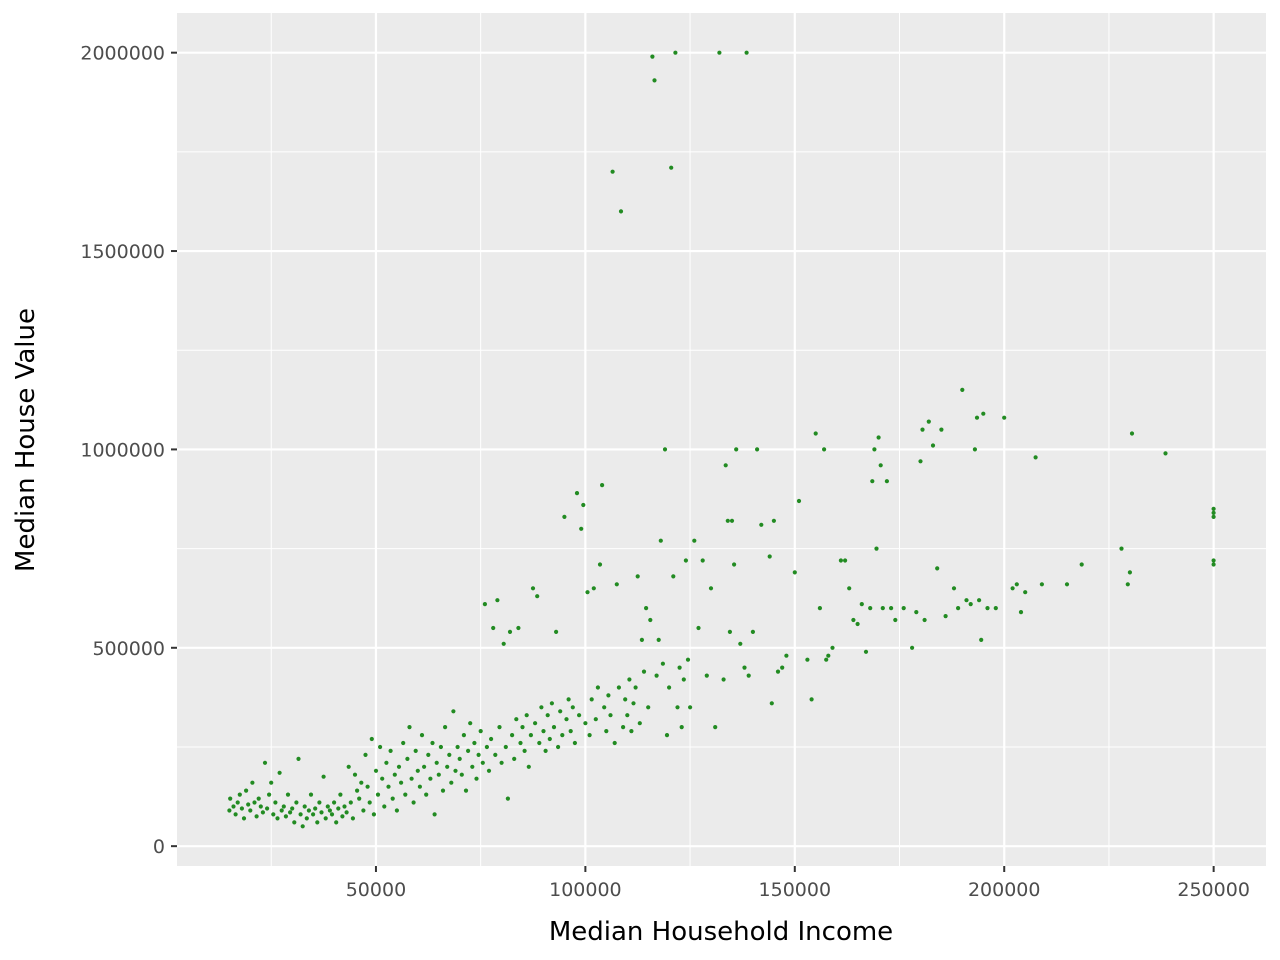 Image resolution: width=1280 pixels, height=960 pixels. I want to click on y-axis-title: Median House Value, so click(26, 440).